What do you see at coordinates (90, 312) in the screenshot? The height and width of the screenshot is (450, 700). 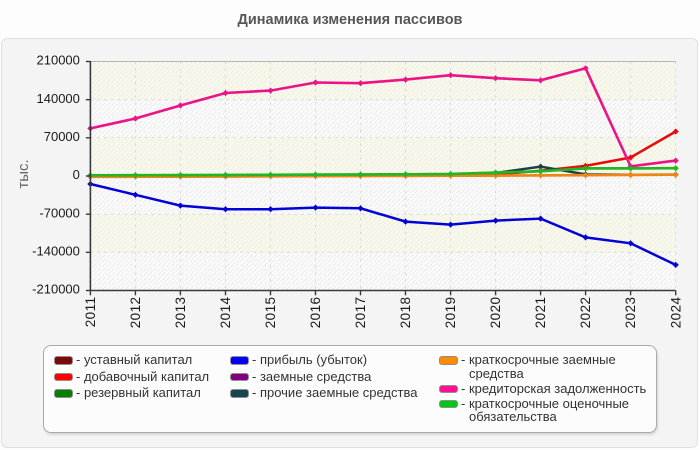 I see `svg-text: 2011` at bounding box center [90, 312].